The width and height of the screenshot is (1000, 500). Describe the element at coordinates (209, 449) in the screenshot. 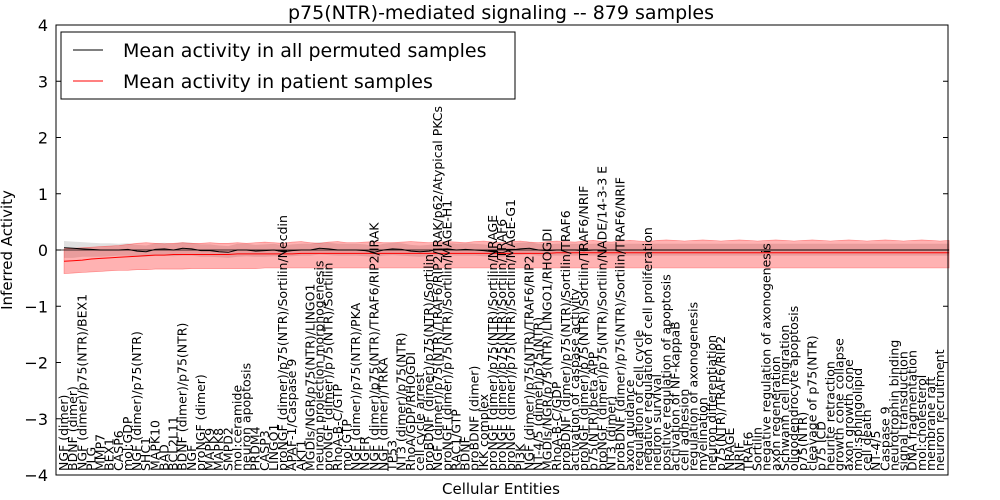

I see `x-tick-label: MAPK9` at that location.